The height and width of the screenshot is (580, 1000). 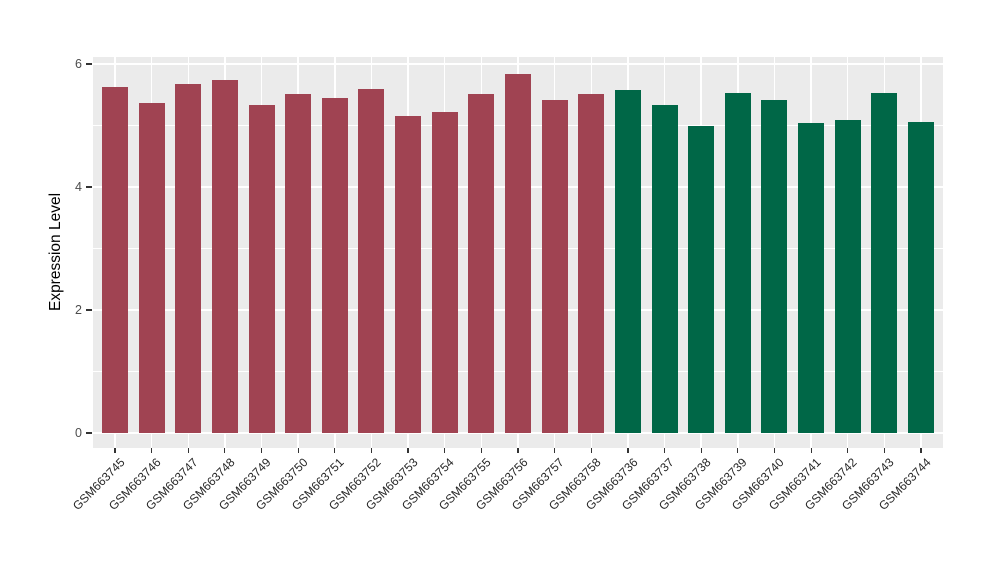 What do you see at coordinates (774, 266) in the screenshot?
I see `bar-GSM663740` at bounding box center [774, 266].